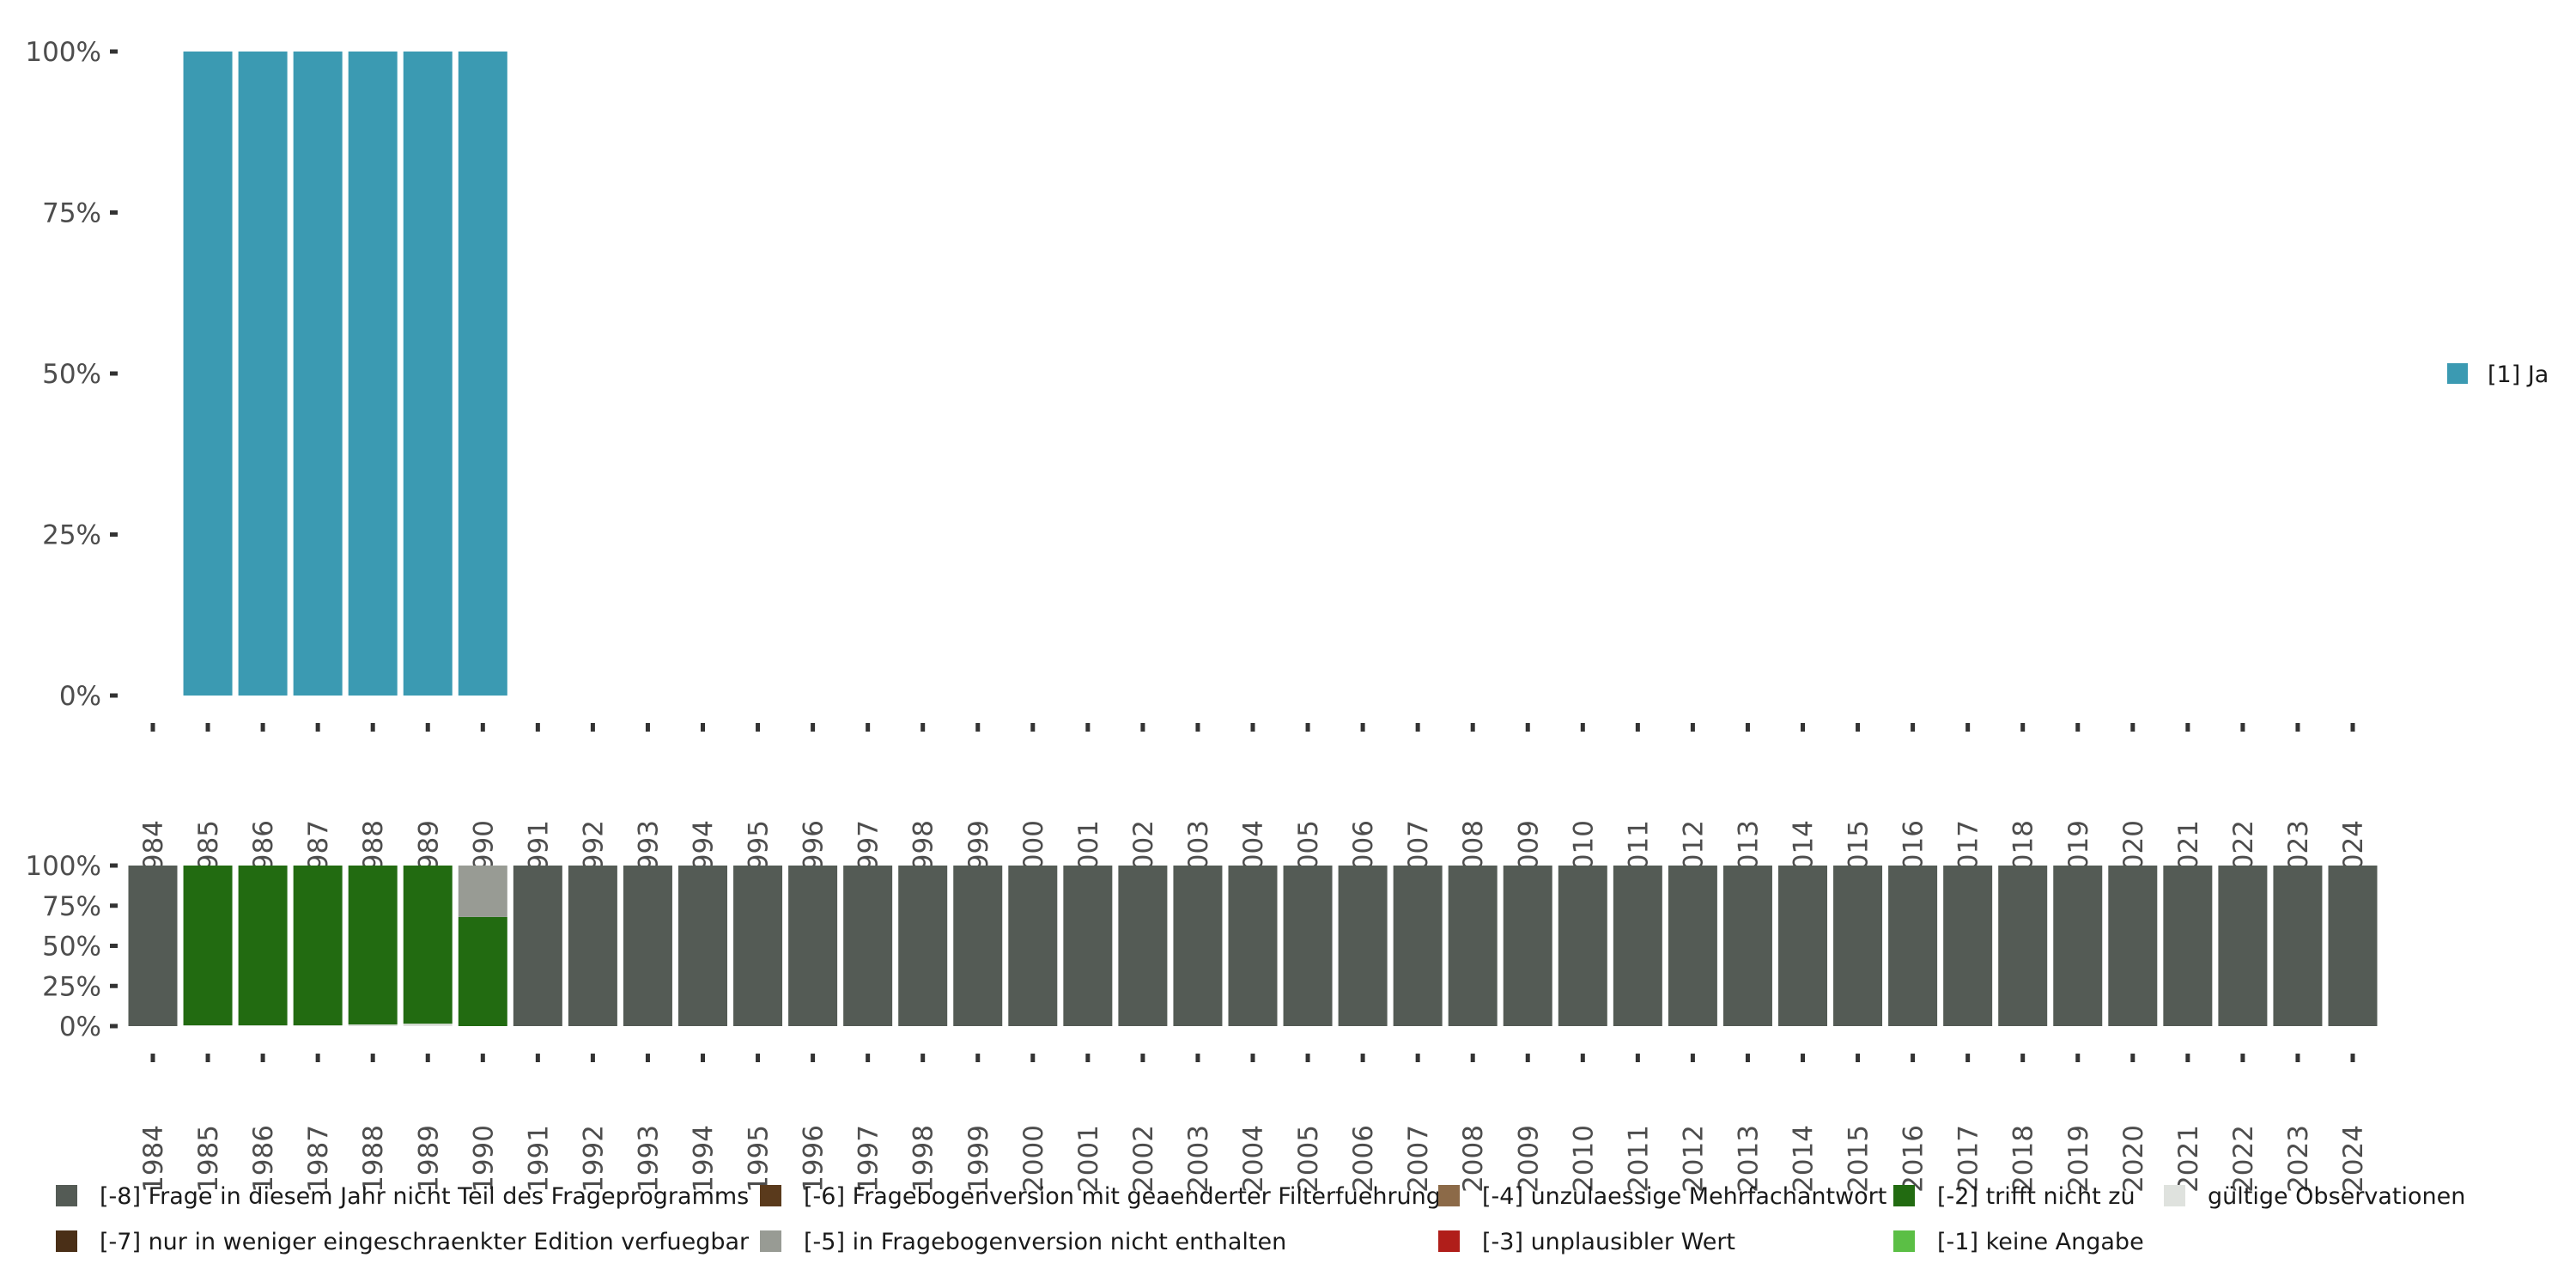  I want to click on x-tick-label: 2007, so click(1418, 1159).